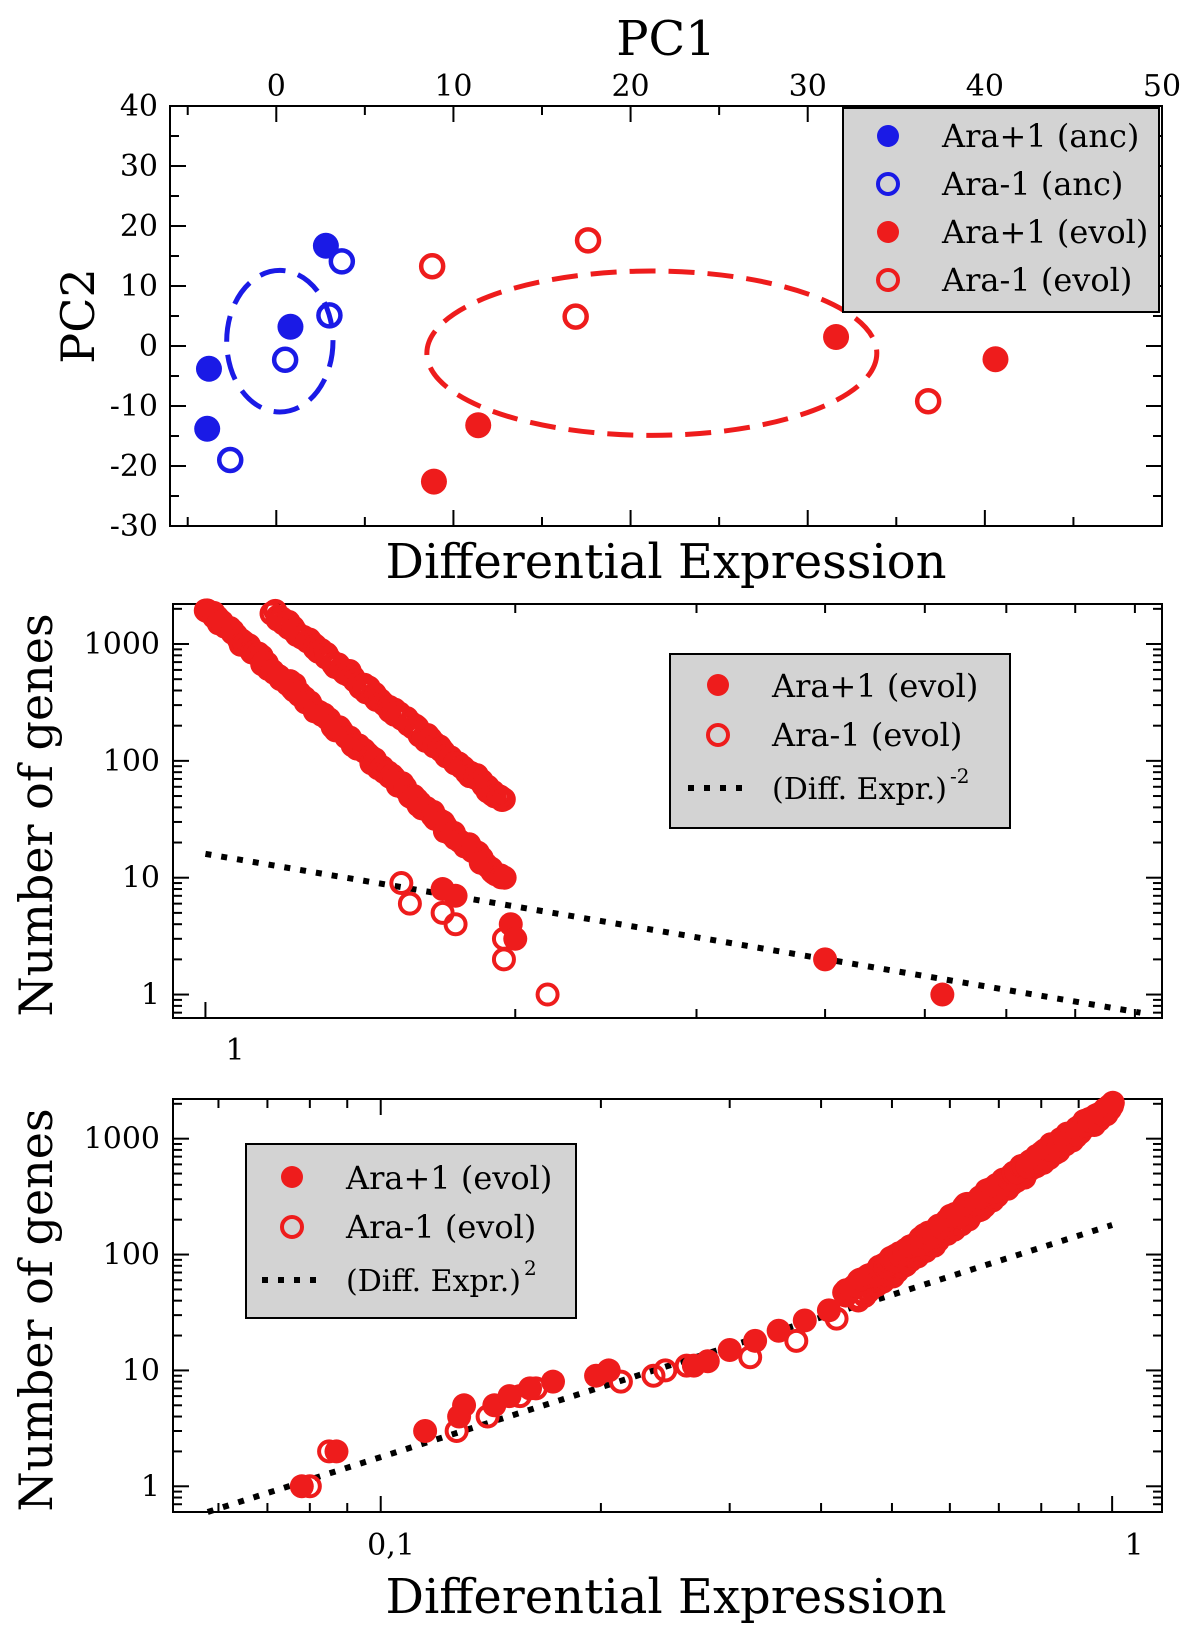  I want to click on pca-y-tick-label: 10, so click(139, 286).